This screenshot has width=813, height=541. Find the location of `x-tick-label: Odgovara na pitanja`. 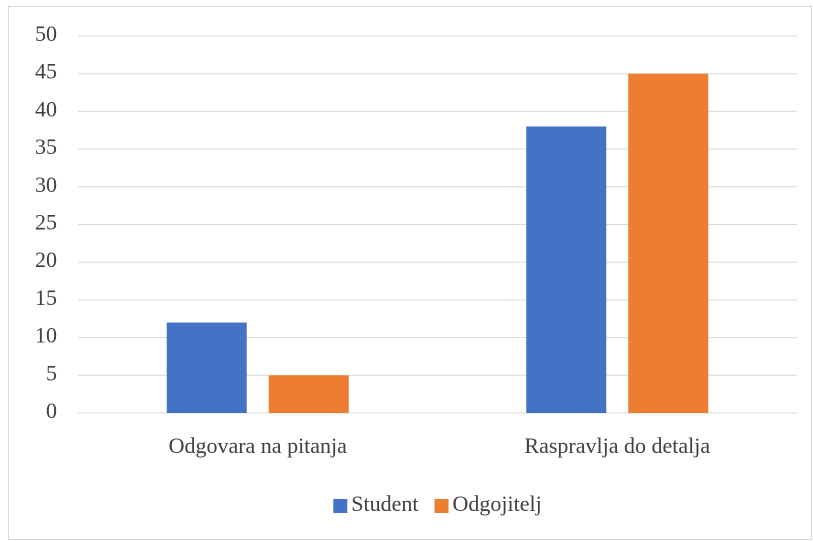

x-tick-label: Odgovara na pitanja is located at coordinates (258, 445).